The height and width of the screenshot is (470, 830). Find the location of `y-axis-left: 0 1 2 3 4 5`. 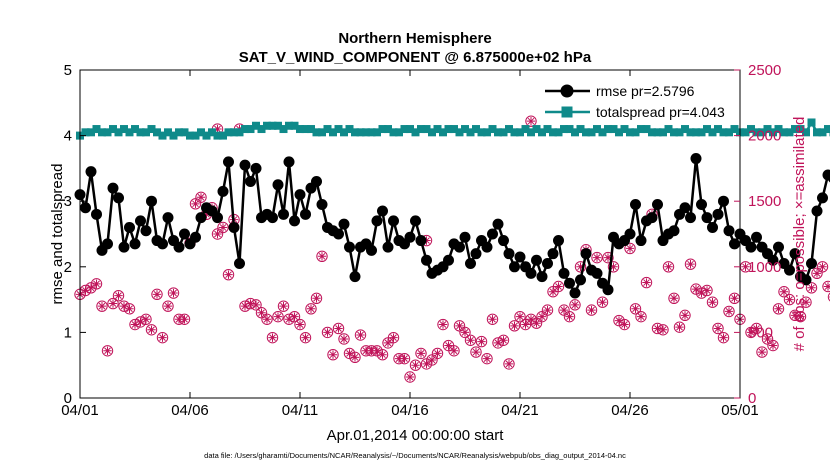

y-axis-left: 0 1 2 3 4 5 is located at coordinates (75, 234).